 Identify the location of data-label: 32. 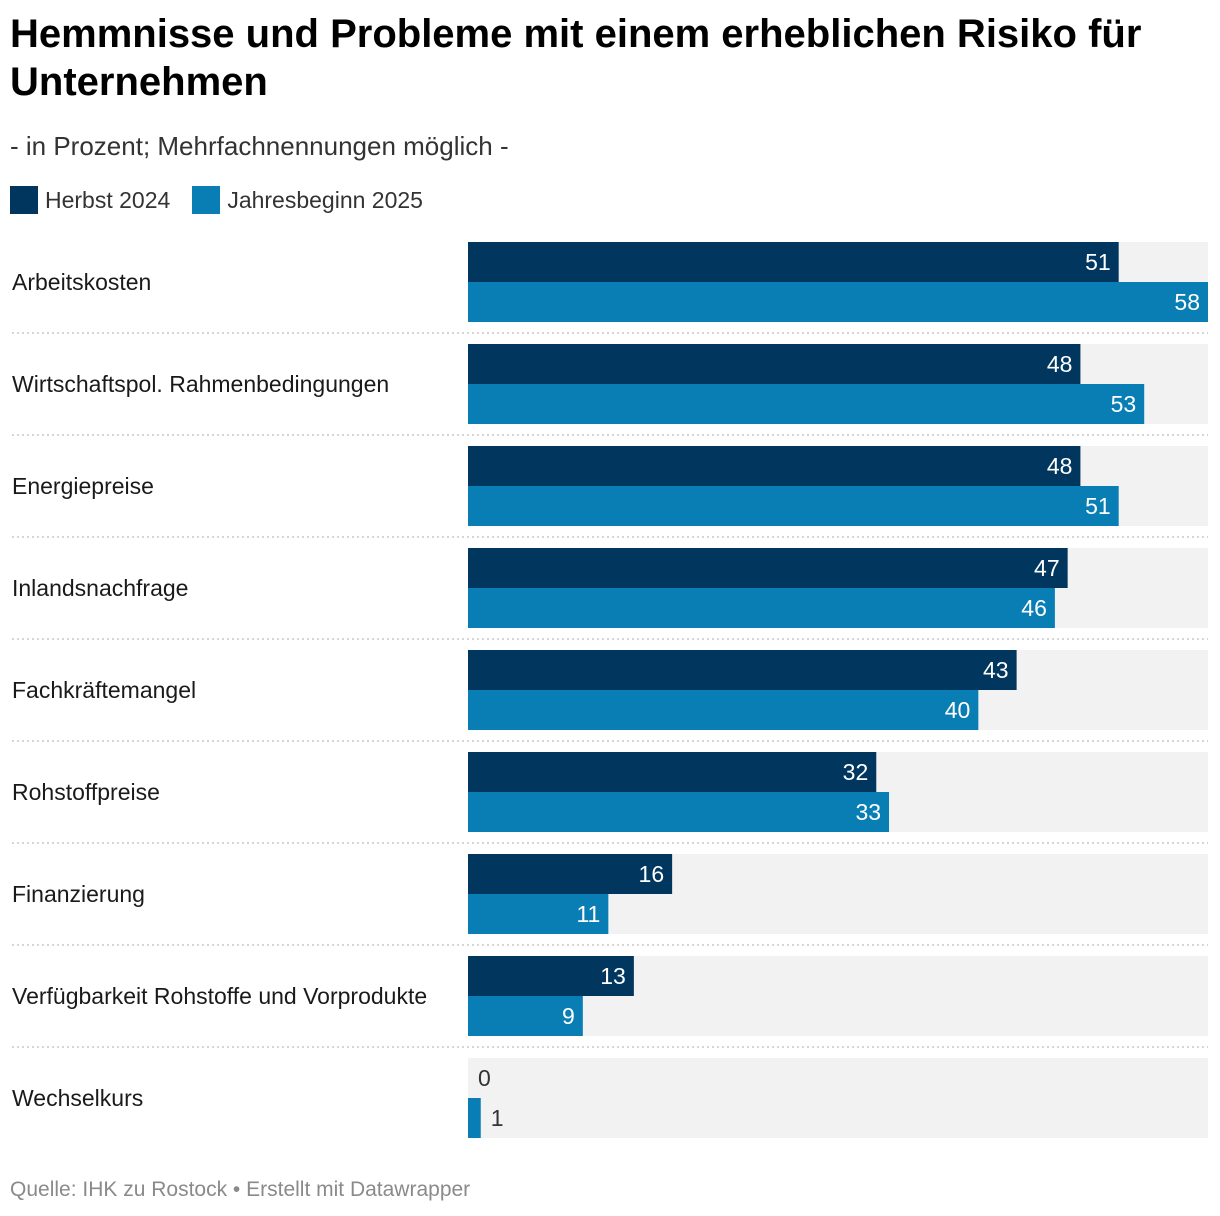
(856, 772).